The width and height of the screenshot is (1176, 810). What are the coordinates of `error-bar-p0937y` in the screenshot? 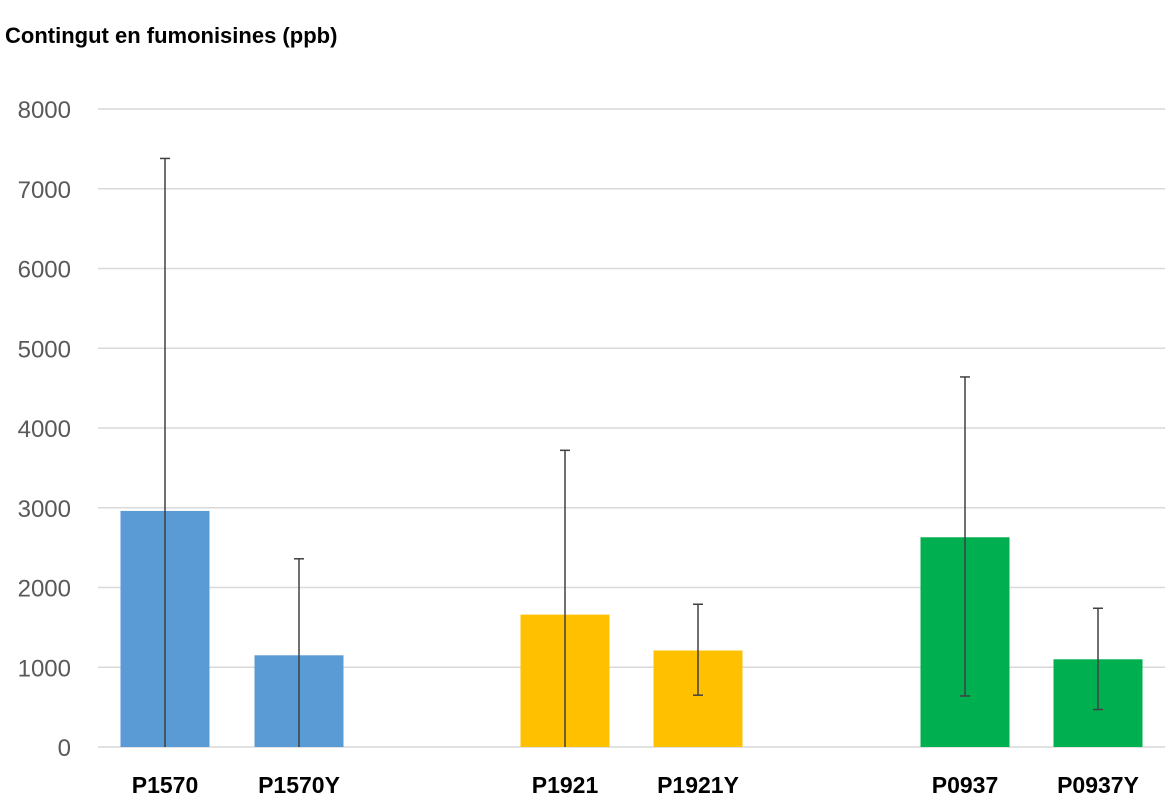 It's located at (1098, 659).